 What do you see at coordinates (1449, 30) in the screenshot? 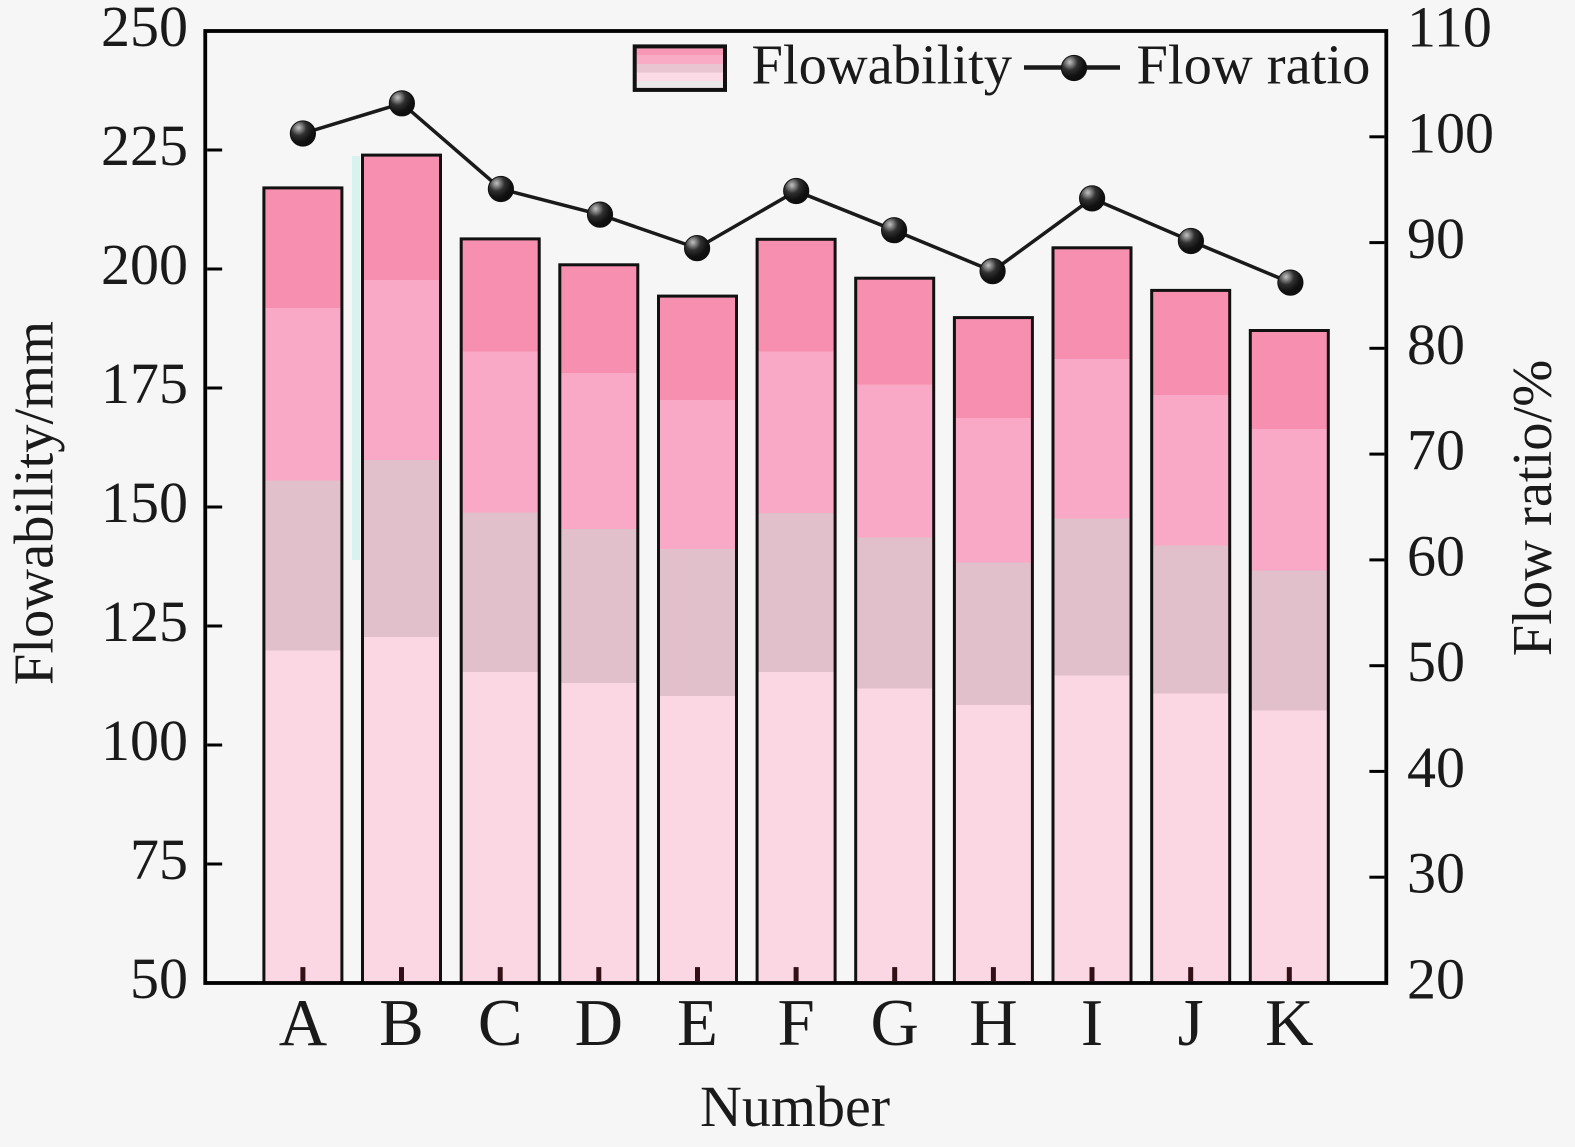
I see `svg-text: 110` at bounding box center [1449, 30].